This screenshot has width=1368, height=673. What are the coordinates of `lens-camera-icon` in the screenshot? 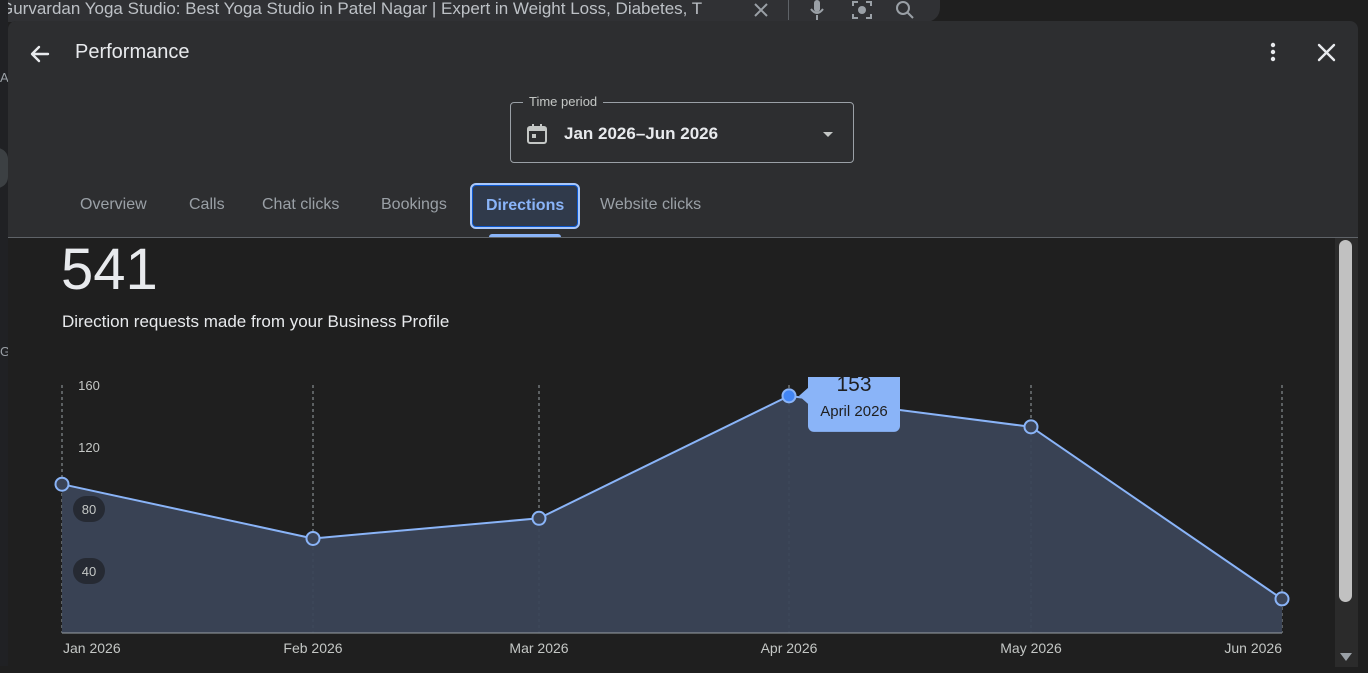 It's located at (862, 10).